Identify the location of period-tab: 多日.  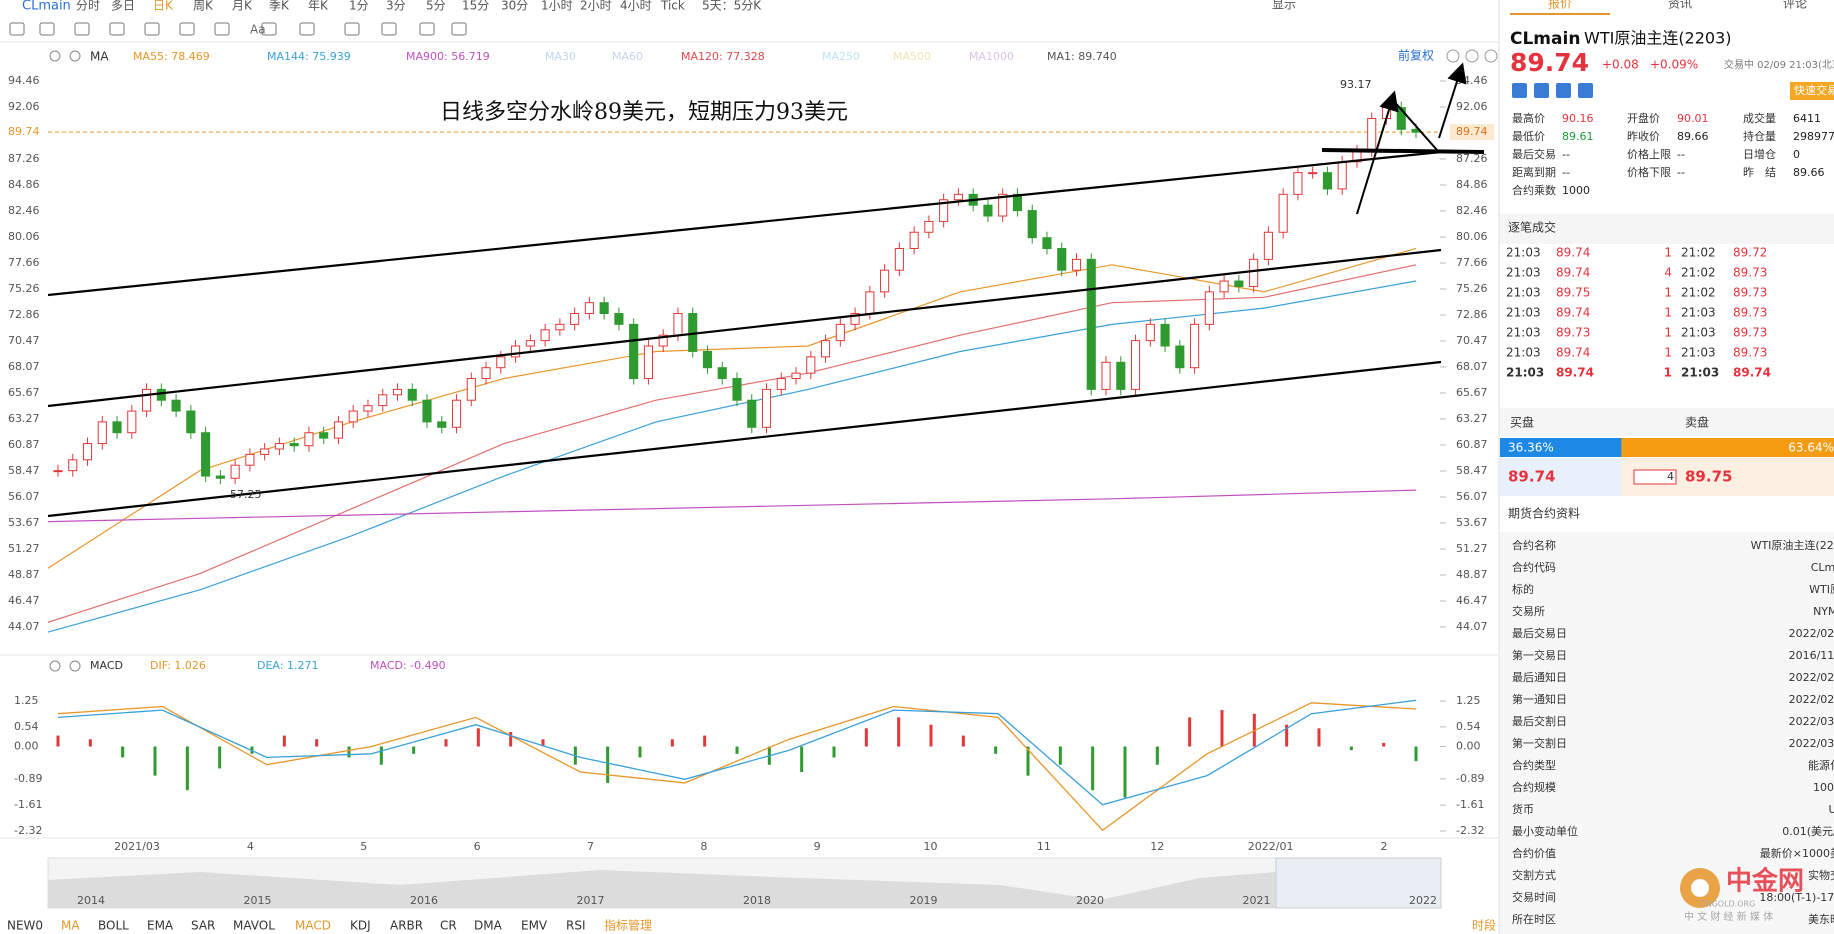
(123, 6).